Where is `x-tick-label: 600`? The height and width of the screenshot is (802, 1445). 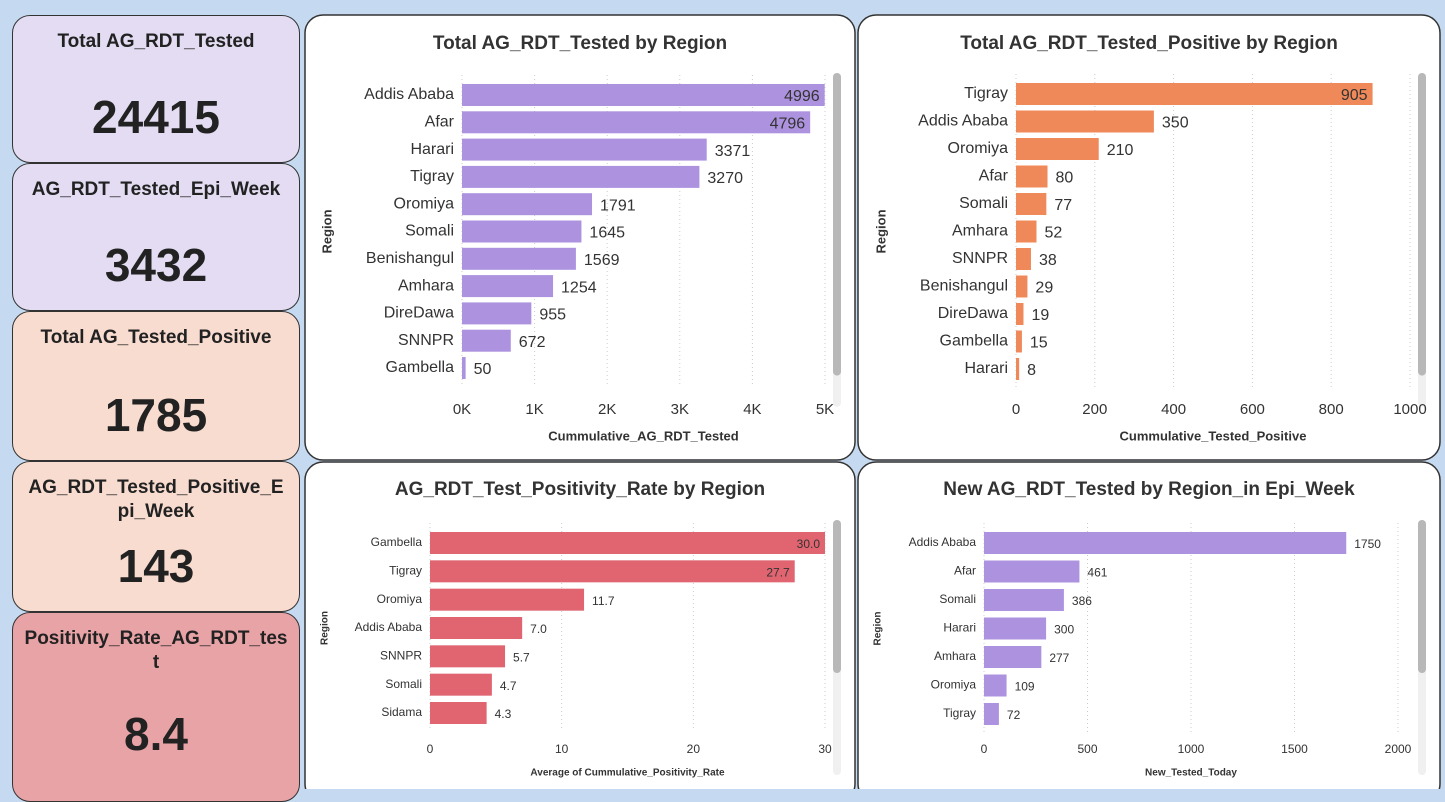
x-tick-label: 600 is located at coordinates (1252, 409).